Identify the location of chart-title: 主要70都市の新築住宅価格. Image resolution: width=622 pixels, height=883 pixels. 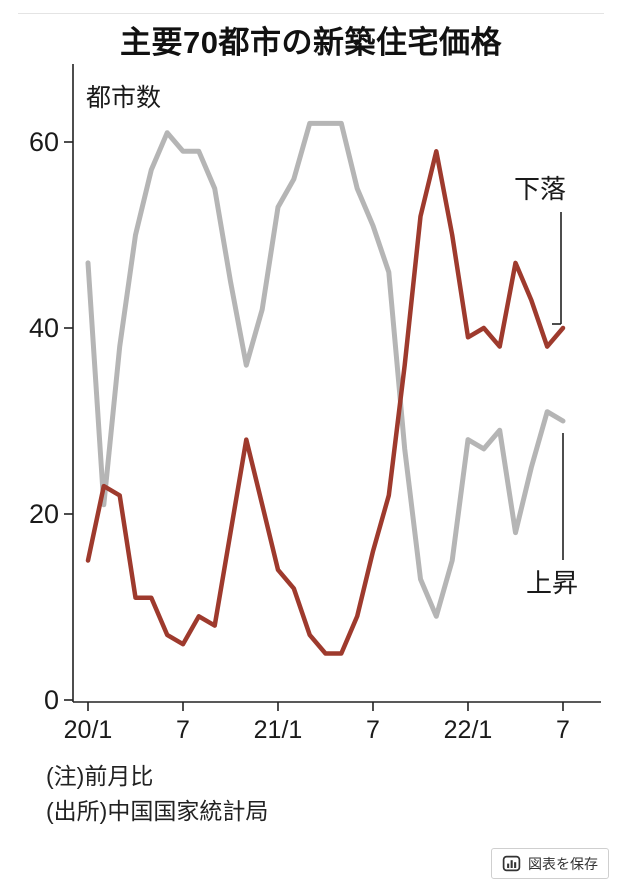
(311, 42).